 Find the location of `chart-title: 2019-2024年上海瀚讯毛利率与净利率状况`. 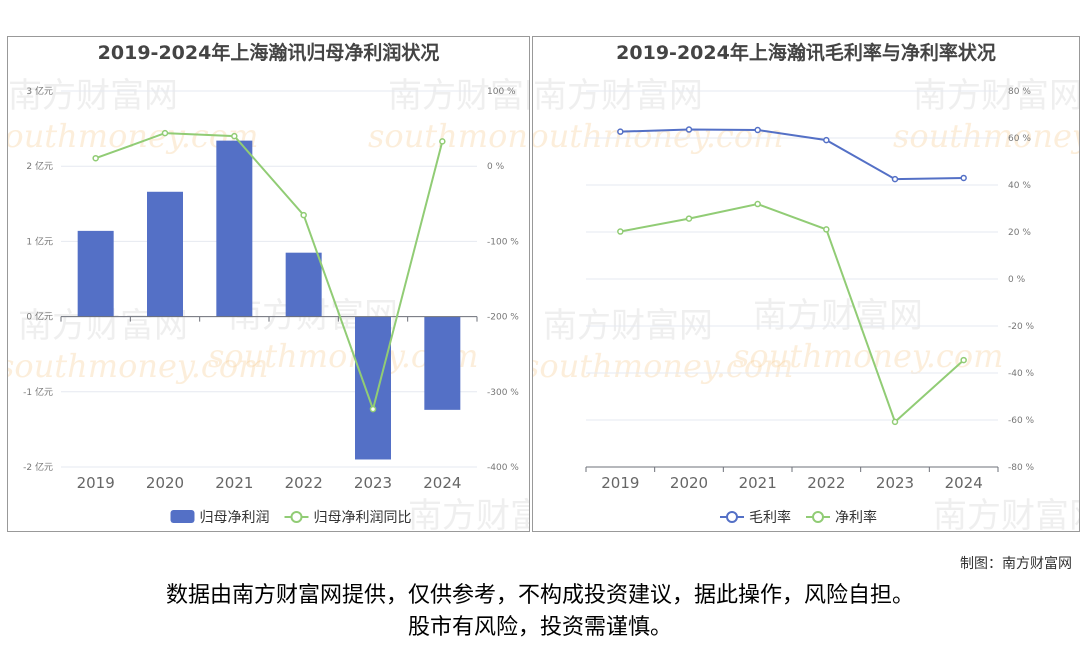

chart-title: 2019-2024年上海瀚讯毛利率与净利率状况 is located at coordinates (806, 52).